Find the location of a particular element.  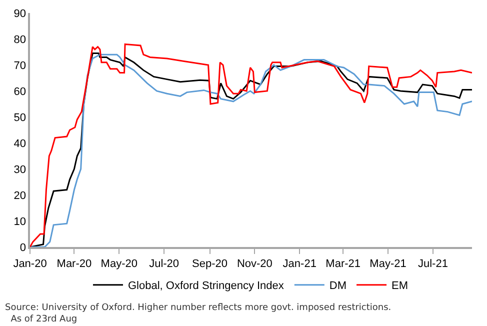

source-note: Source: University of Oxford. Higher number reflects more govt. imposed restrictions. As of 23rd Aug is located at coordinates (198, 314).